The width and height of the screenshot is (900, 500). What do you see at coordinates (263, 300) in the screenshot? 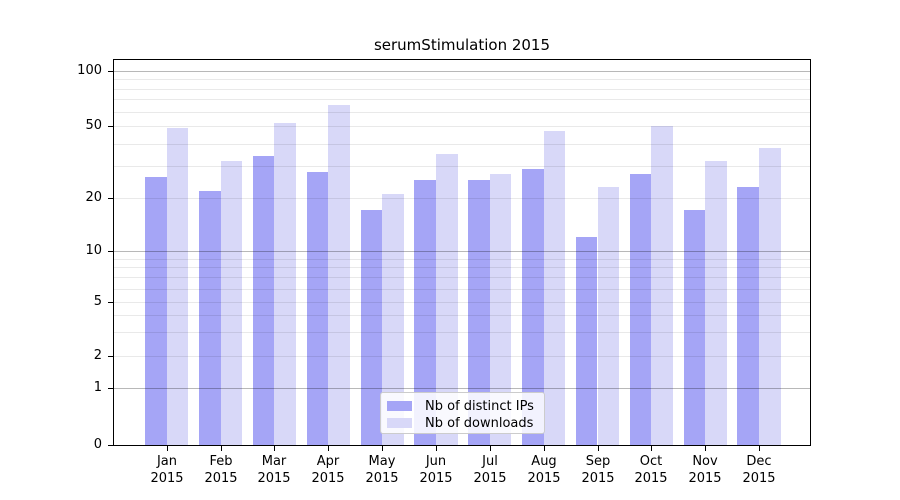
I see `bar-nb-of-distinct-ips-mar` at bounding box center [263, 300].